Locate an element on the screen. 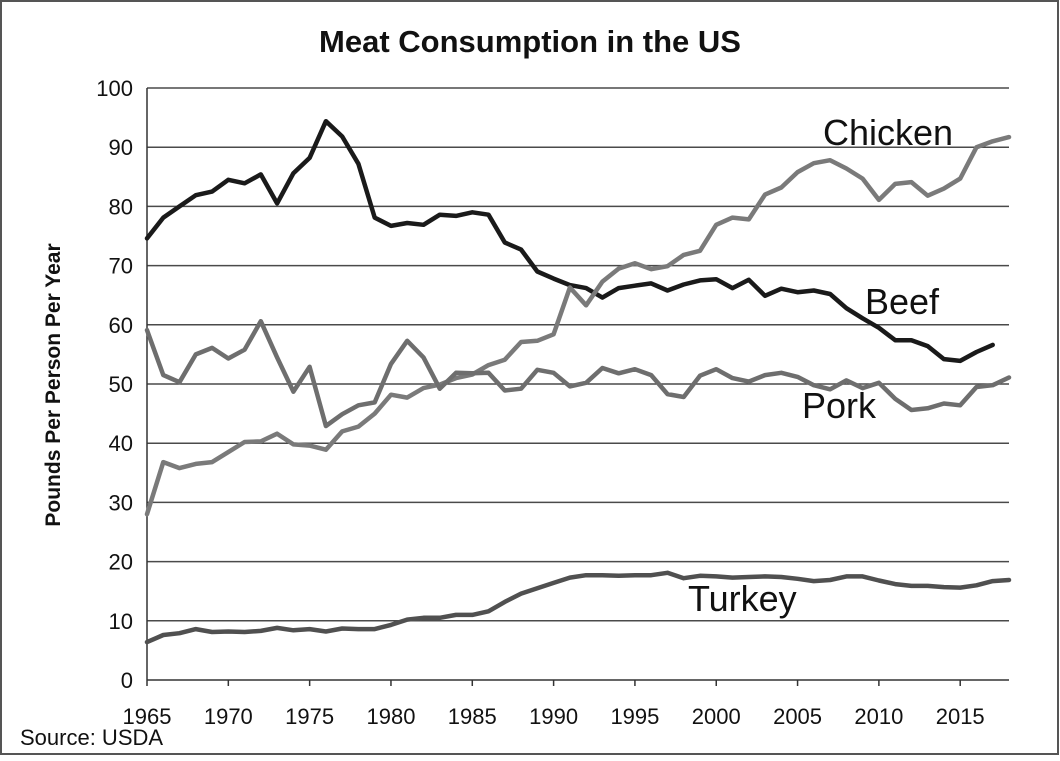  y-tick-labels: 0 10 20 30 40 50 60 70 80 90 100 is located at coordinates (114, 384).